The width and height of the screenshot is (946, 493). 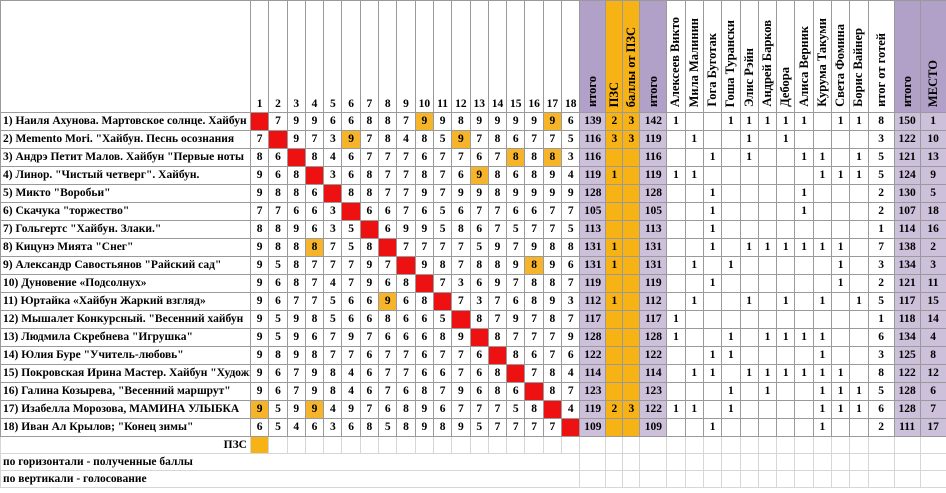 I want to click on score-cell: 4, so click(x=571, y=373).